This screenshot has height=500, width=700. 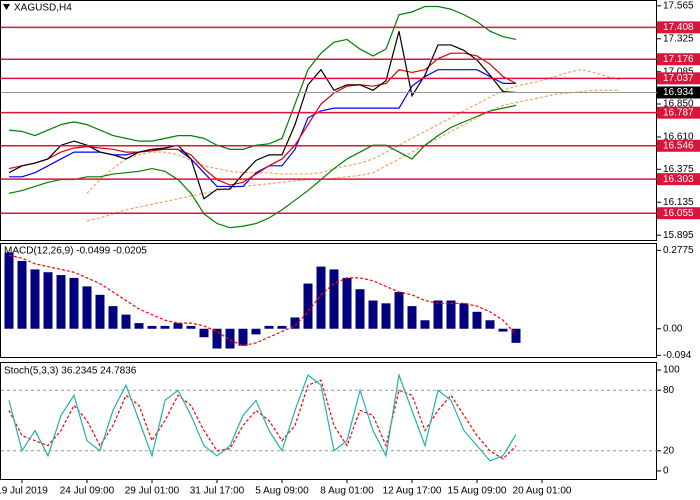 I want to click on y-tick-label: 16.375, so click(x=678, y=169).